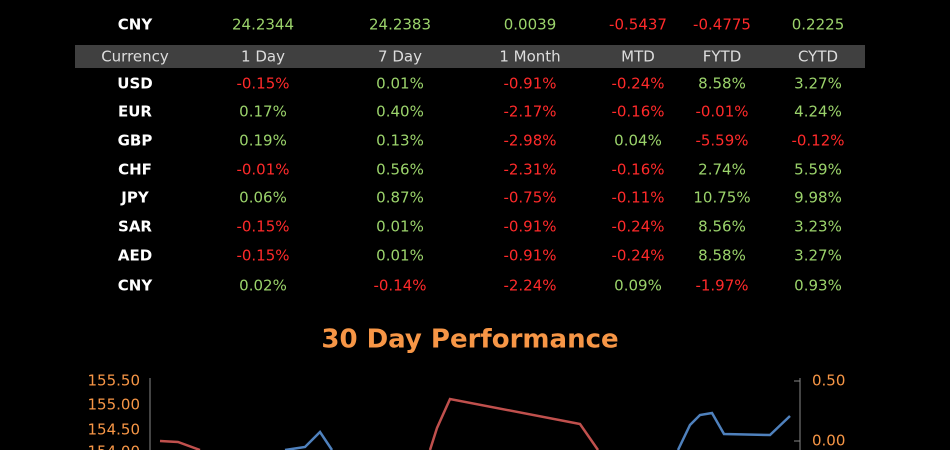  What do you see at coordinates (529, 141) in the screenshot?
I see `cell-value: -2.98%` at bounding box center [529, 141].